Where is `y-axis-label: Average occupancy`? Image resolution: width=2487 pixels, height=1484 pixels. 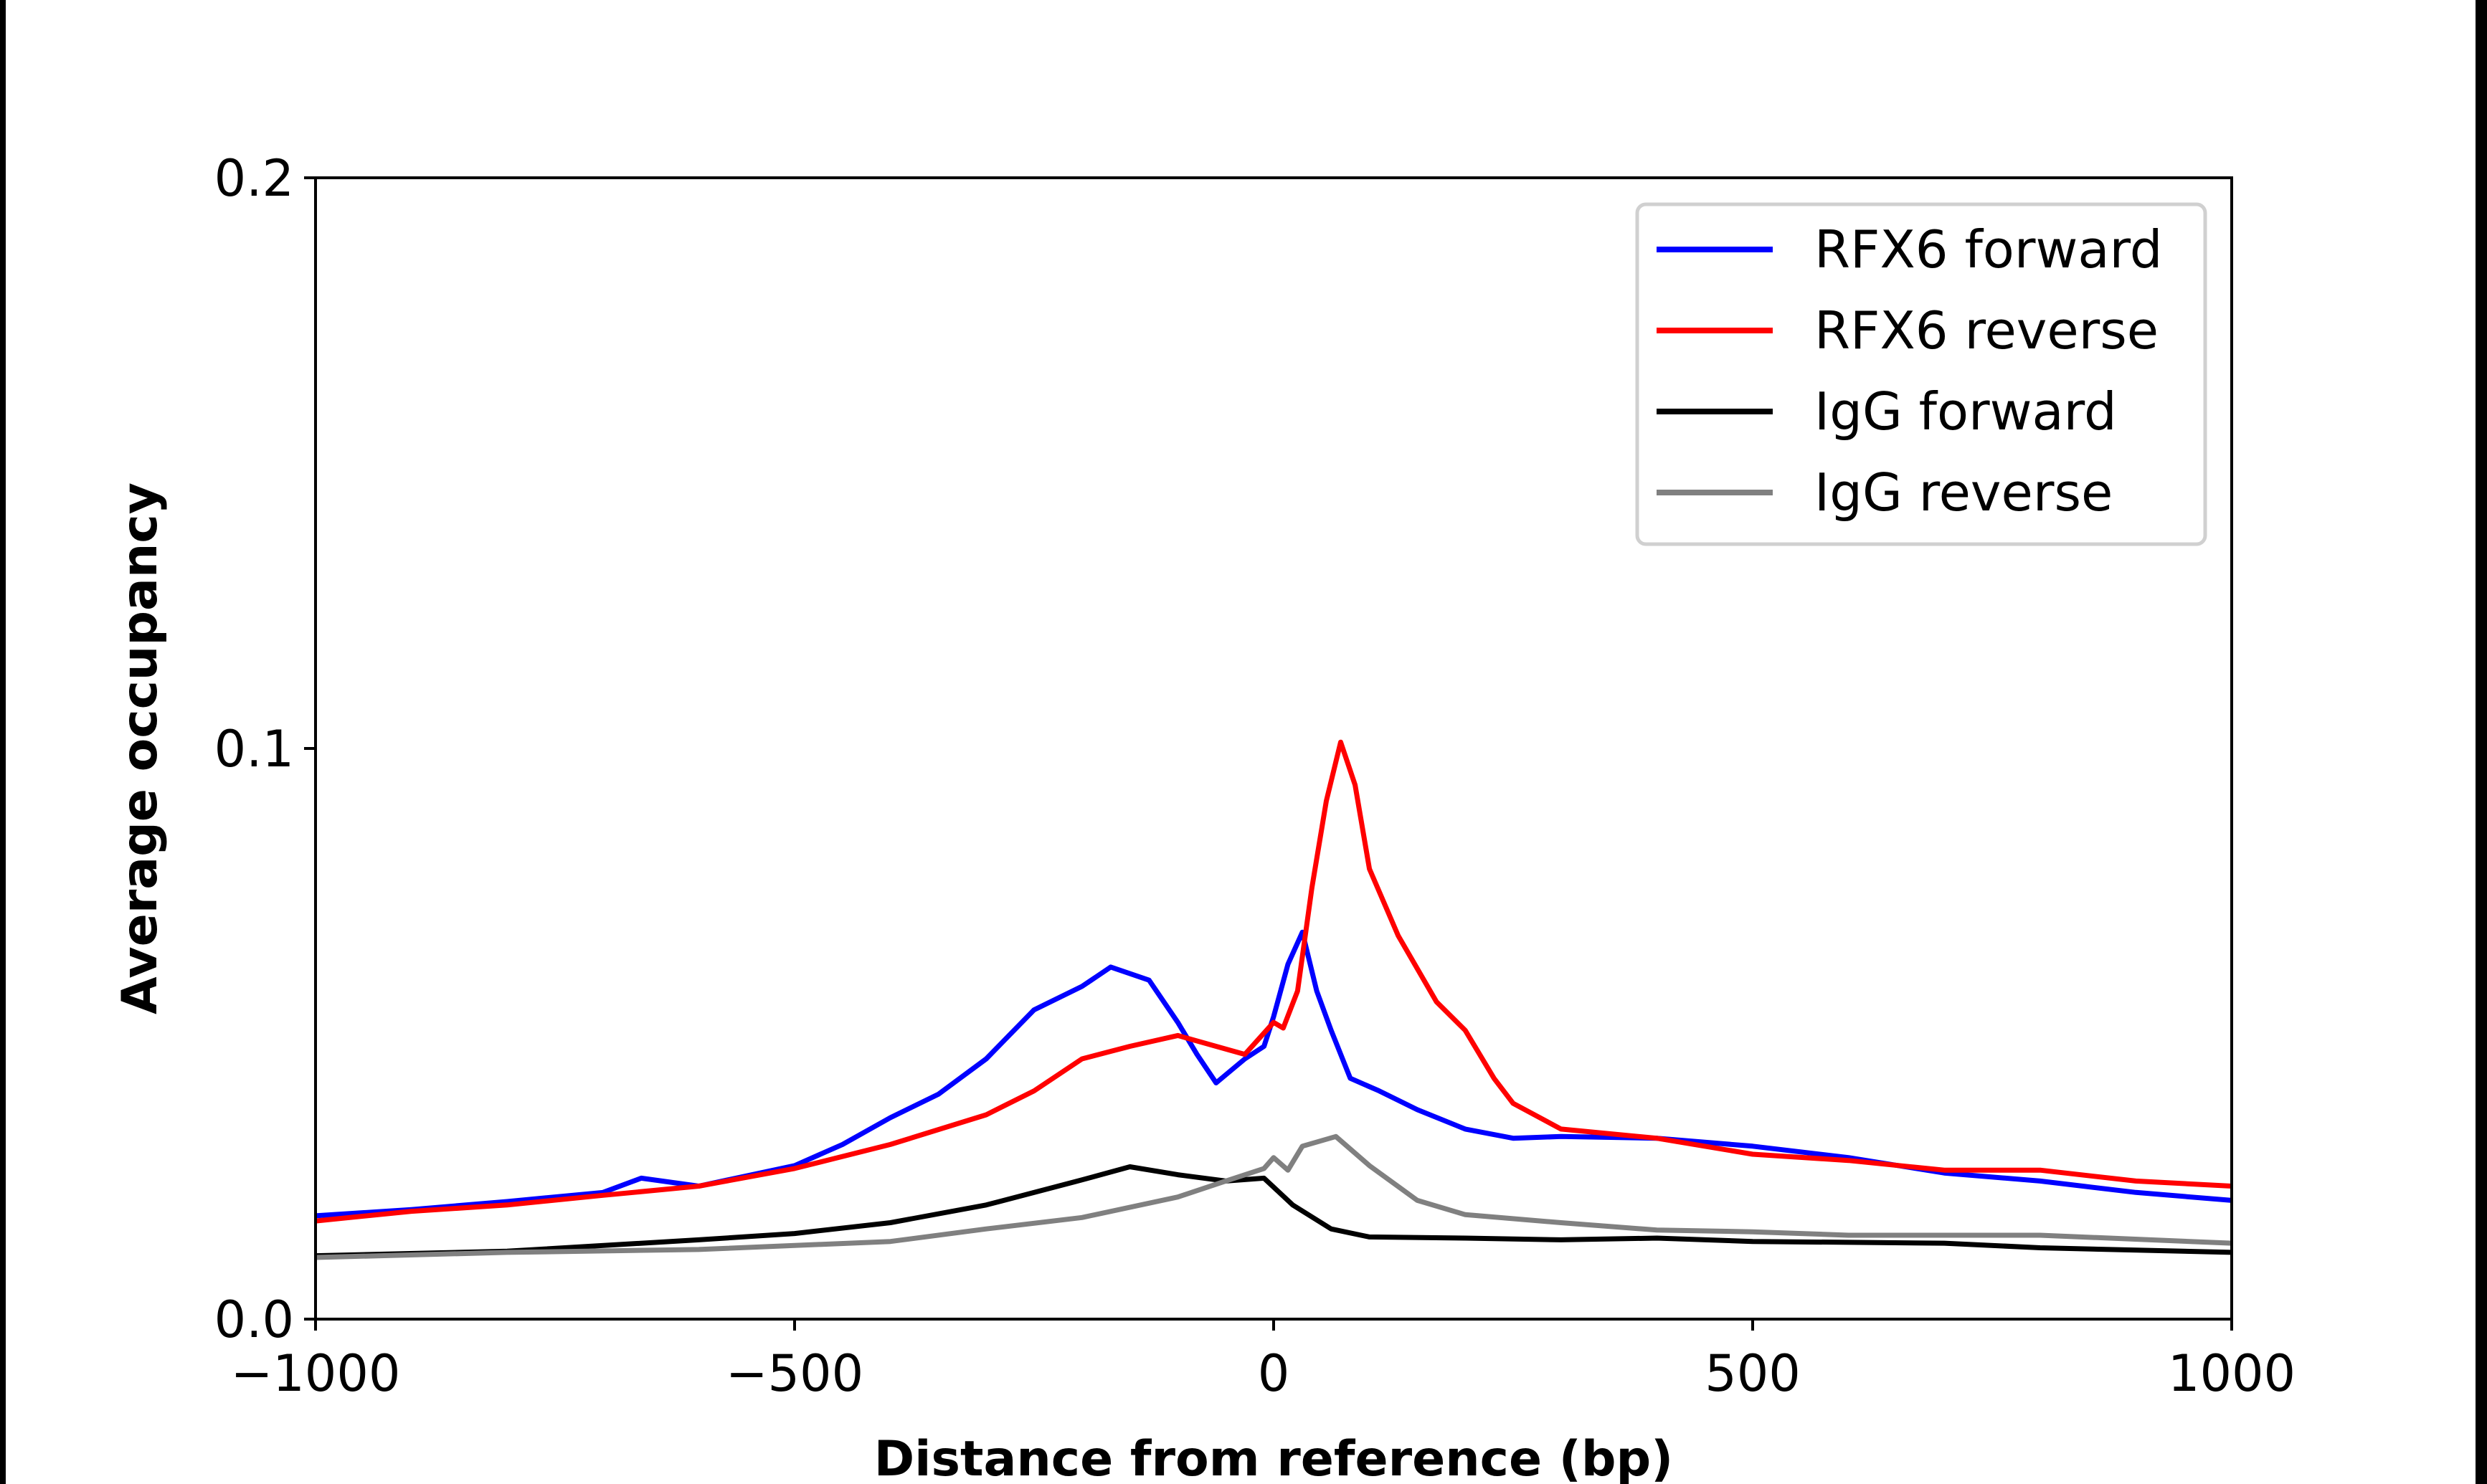
y-axis-label: Average occupancy is located at coordinates (141, 748).